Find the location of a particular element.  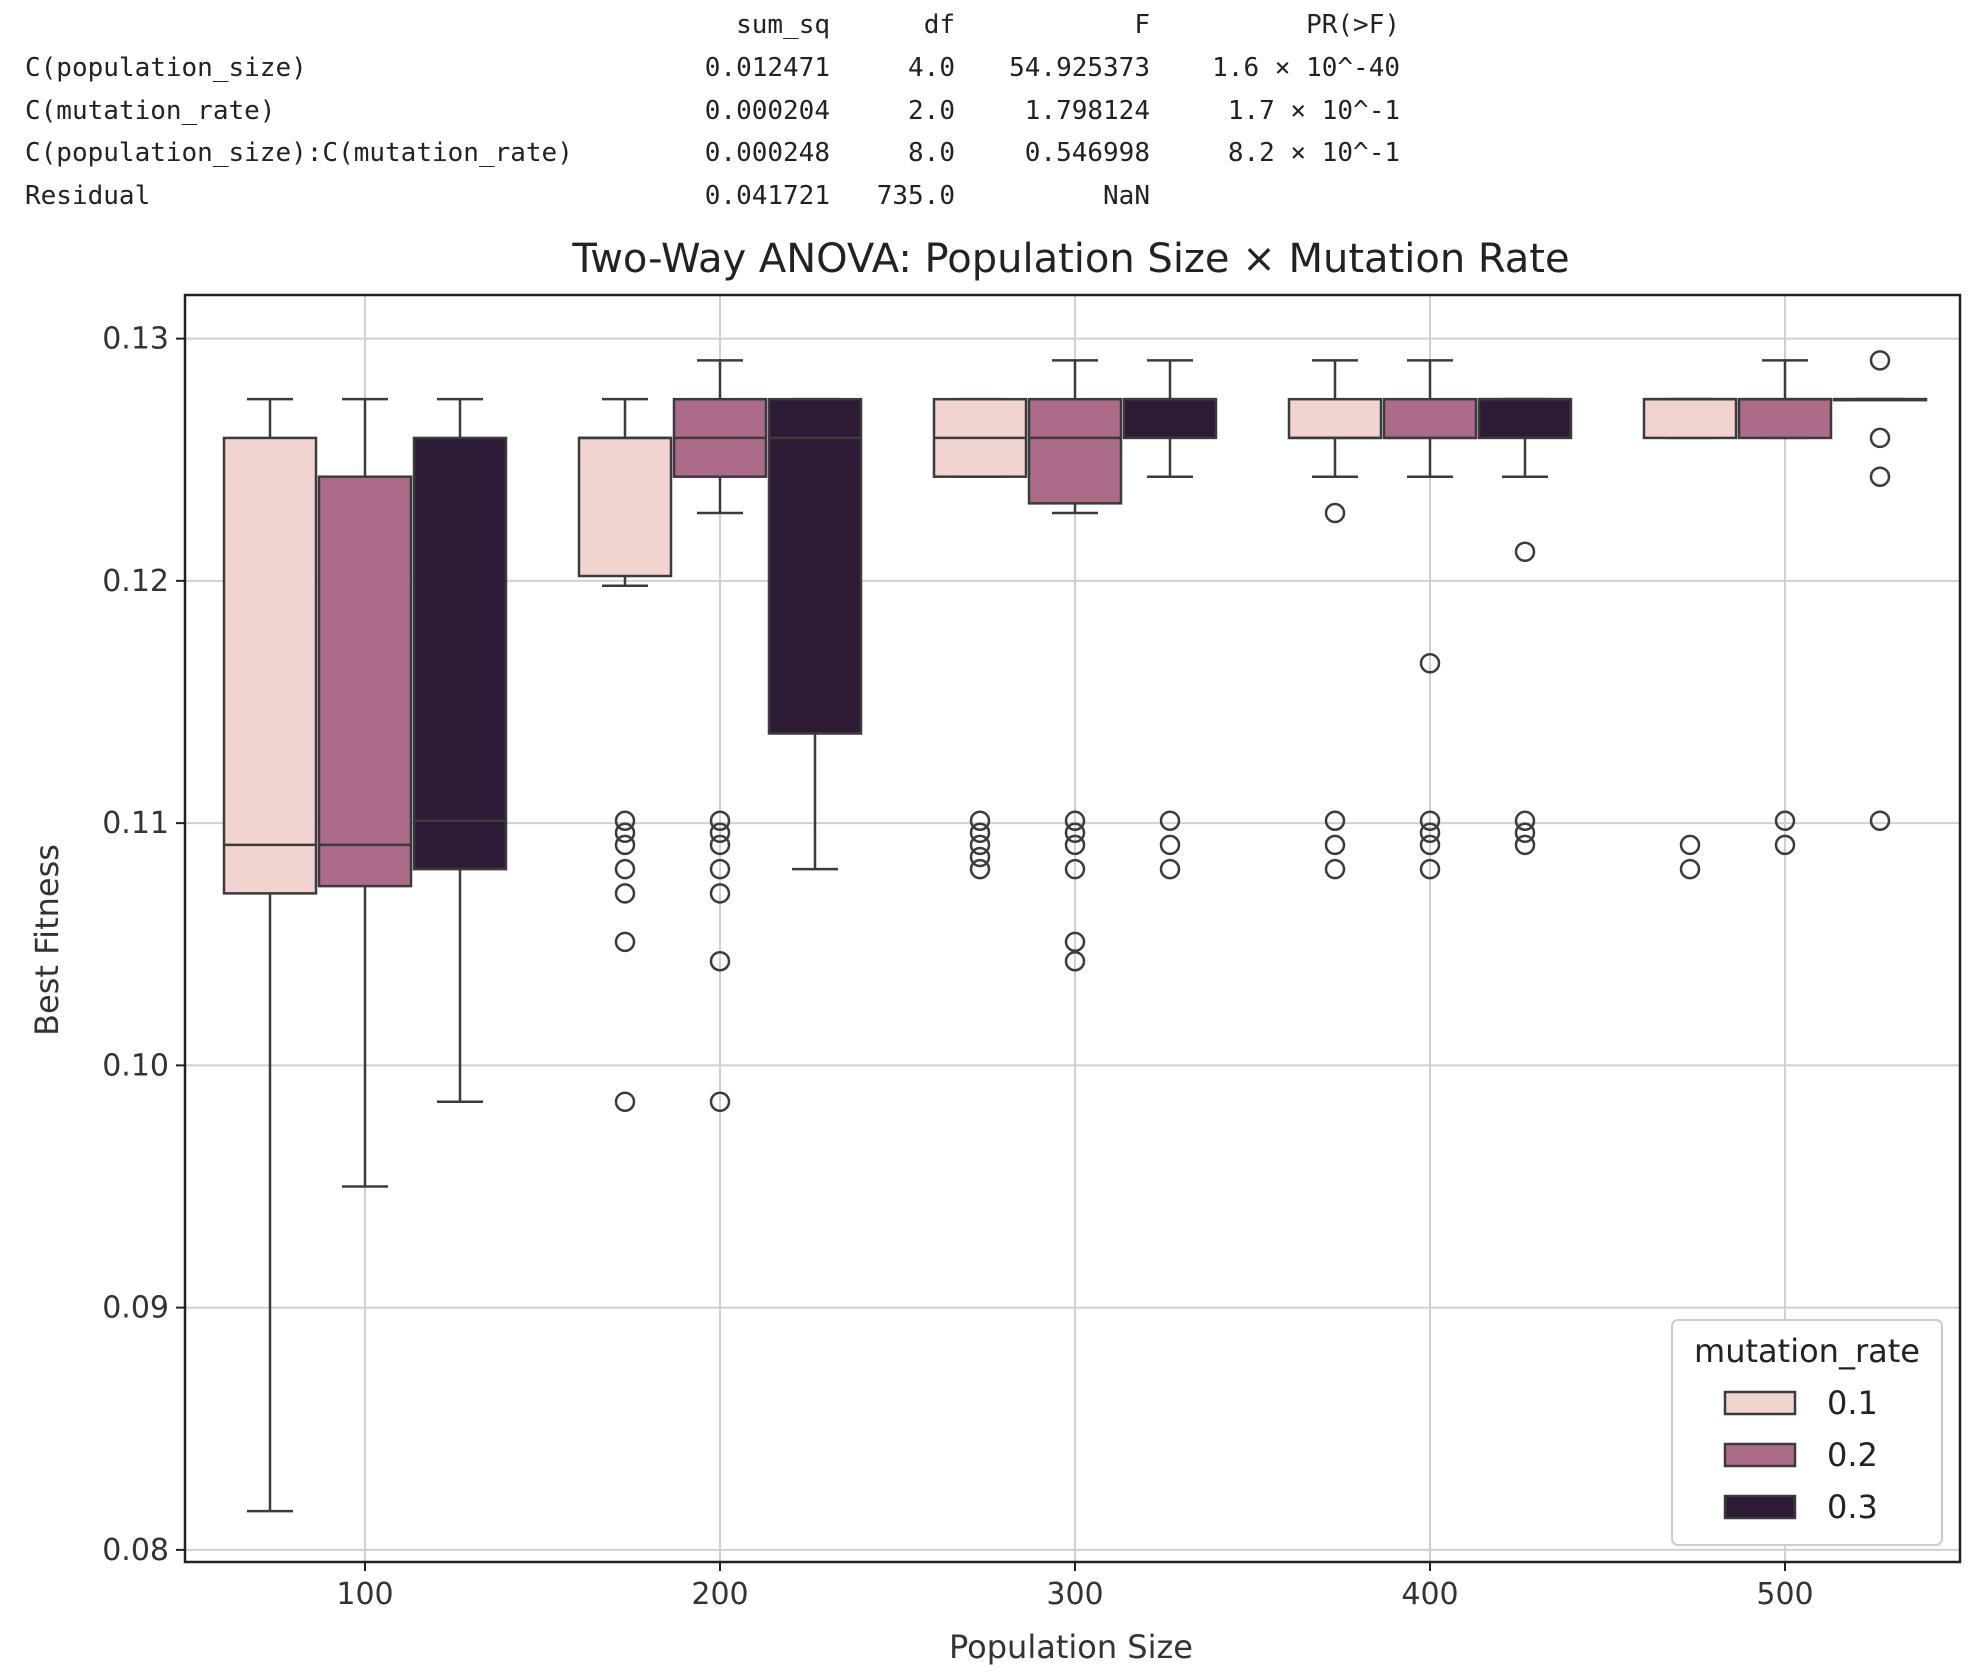

anova-header-f: F is located at coordinates (1142, 25).